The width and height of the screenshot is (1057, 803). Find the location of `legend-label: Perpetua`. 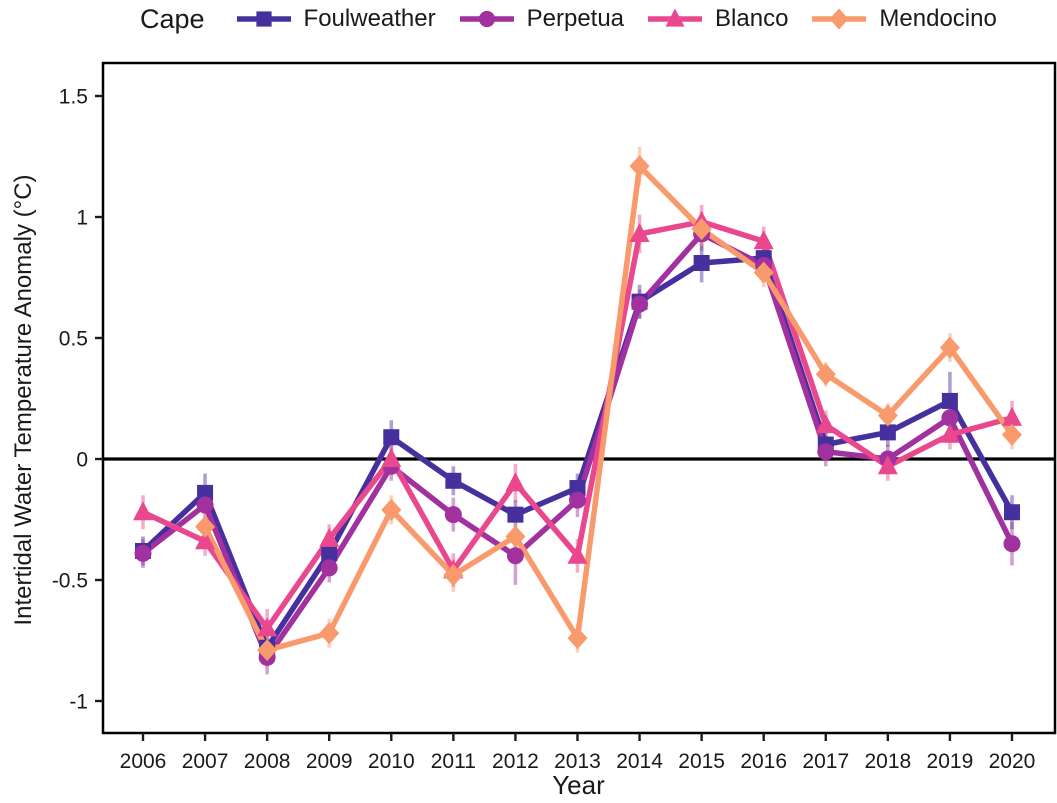

legend-label: Perpetua is located at coordinates (575, 18).